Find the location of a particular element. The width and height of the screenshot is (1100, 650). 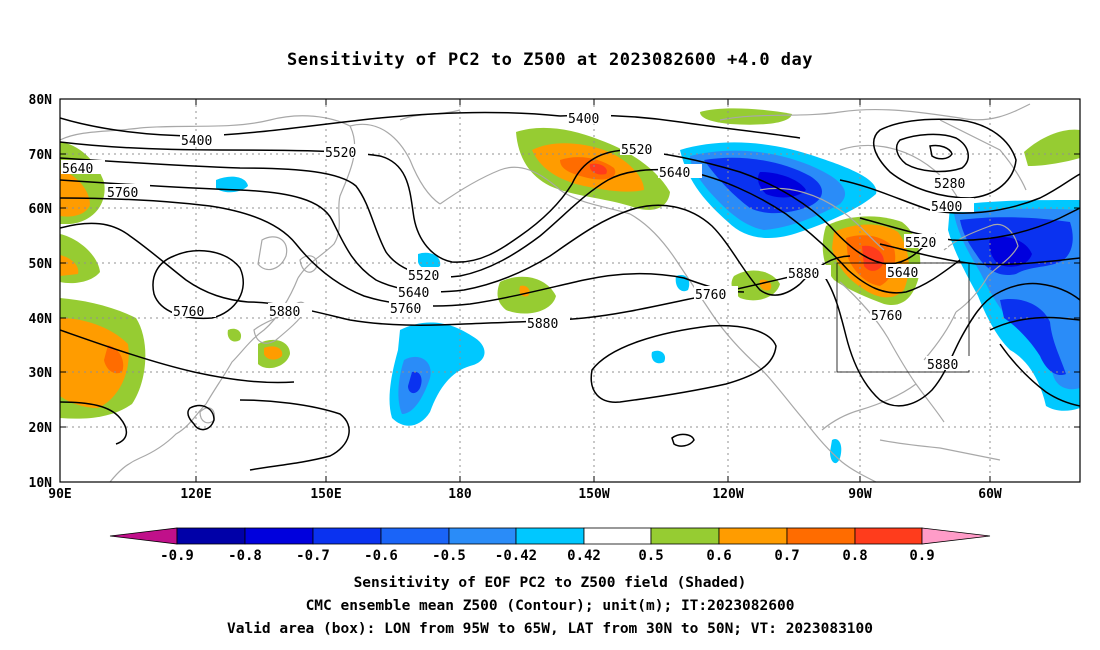

colorbar-label: -0.7 is located at coordinates (313, 556).